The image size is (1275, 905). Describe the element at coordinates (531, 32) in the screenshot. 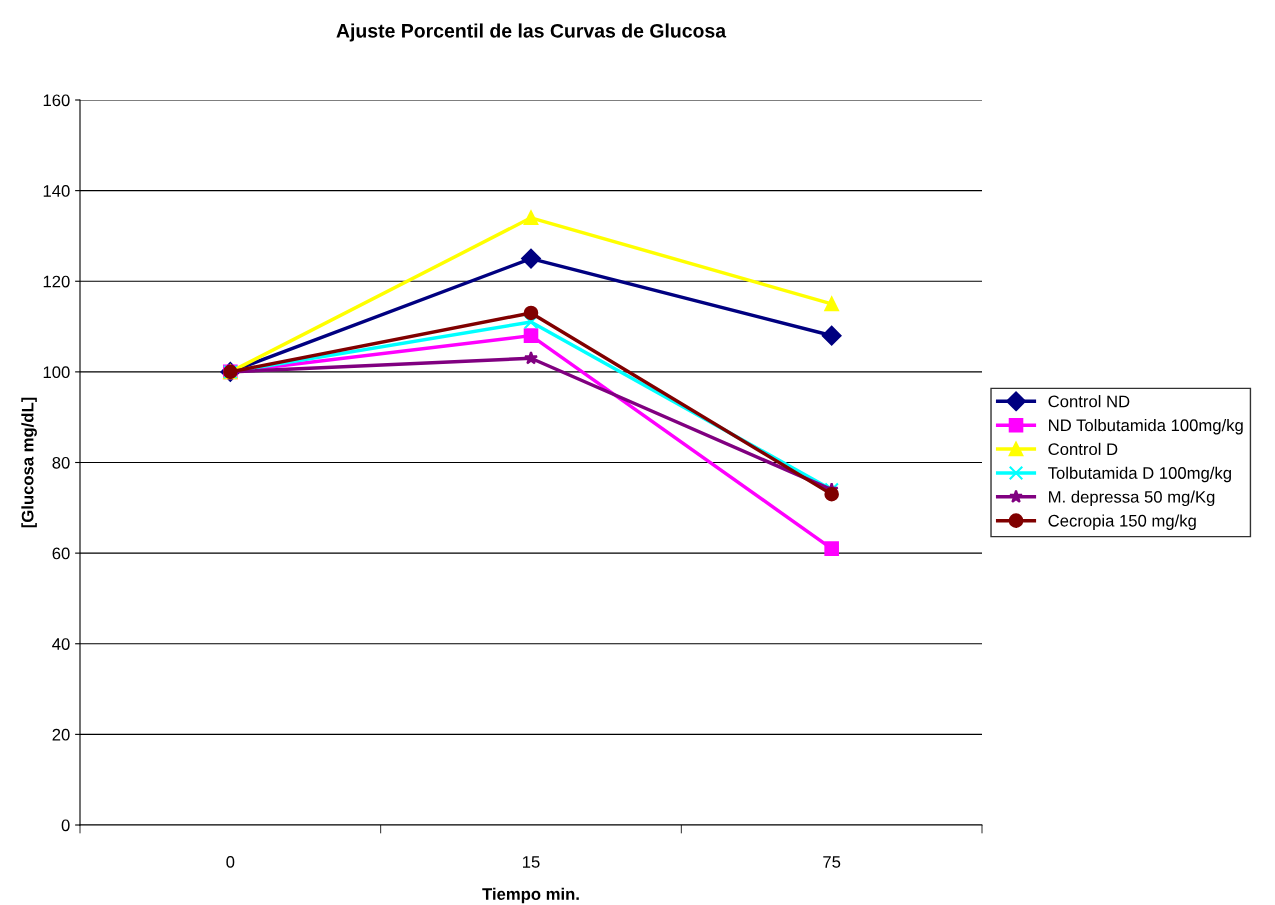

I see `chart-title: Ajuste Porcentil de las Curvas de Glucosa` at that location.